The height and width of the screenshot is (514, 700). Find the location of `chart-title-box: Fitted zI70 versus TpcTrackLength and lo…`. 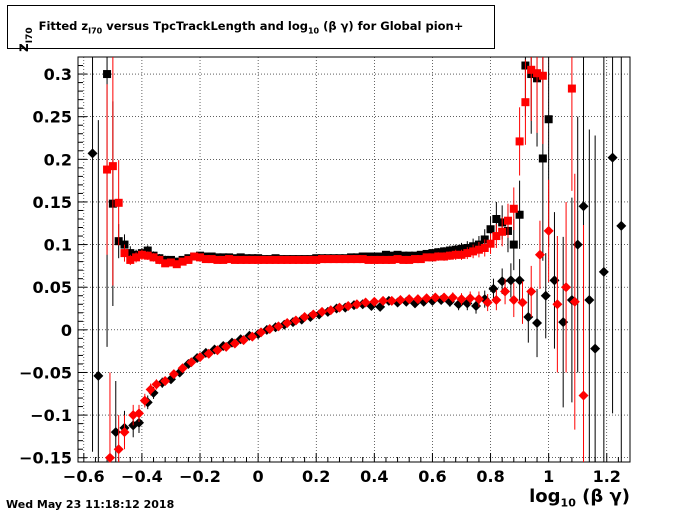

chart-title-box: Fitted zI70 versus TpcTrackLength and lo… is located at coordinates (251, 27).